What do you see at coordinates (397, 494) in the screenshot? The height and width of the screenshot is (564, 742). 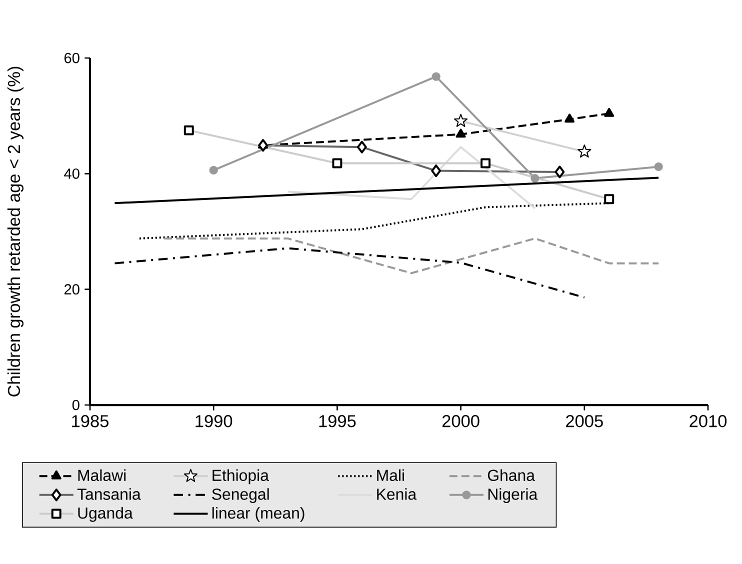 I see `legend-label: Kenia` at bounding box center [397, 494].